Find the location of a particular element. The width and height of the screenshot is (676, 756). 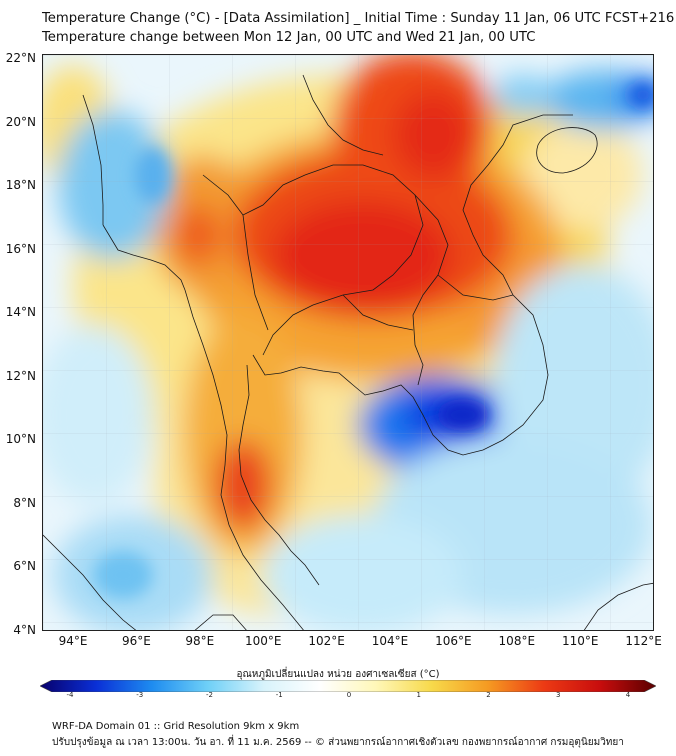

latitude-label: 14°N is located at coordinates (20, 312).